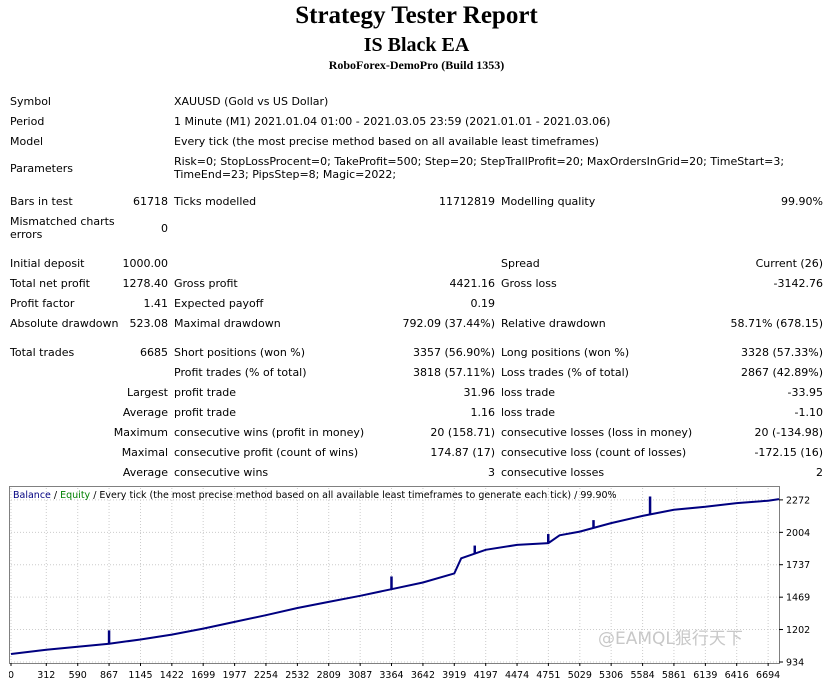 The height and width of the screenshot is (683, 833). What do you see at coordinates (30, 101) in the screenshot?
I see `symbol-label: Symbol` at bounding box center [30, 101].